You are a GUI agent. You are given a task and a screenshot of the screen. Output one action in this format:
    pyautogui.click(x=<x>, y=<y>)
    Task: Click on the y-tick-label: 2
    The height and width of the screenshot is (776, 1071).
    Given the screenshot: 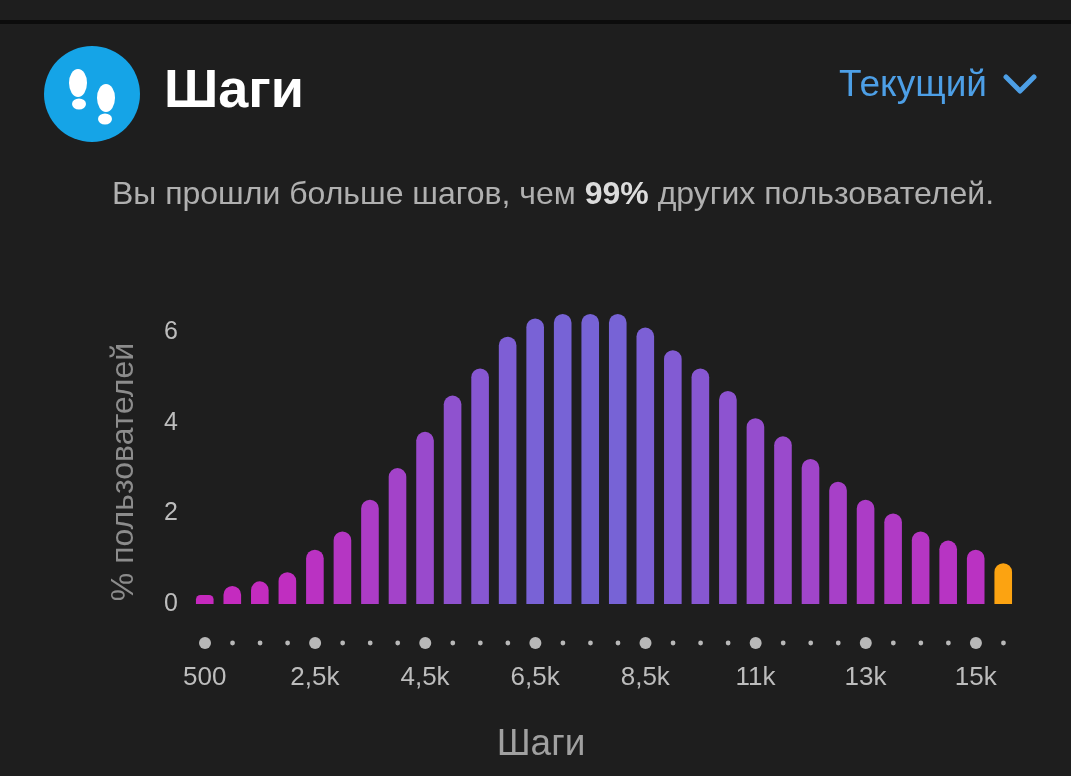 What is the action you would take?
    pyautogui.click(x=171, y=511)
    